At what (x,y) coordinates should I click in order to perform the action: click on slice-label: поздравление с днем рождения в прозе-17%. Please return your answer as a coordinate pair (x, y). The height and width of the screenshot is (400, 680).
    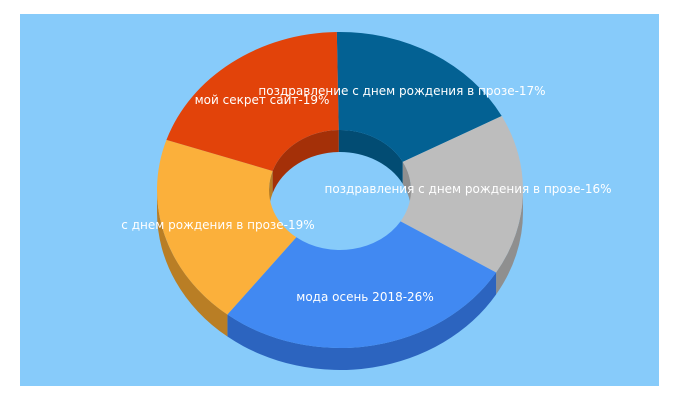
    Looking at the image, I should click on (401, 91).